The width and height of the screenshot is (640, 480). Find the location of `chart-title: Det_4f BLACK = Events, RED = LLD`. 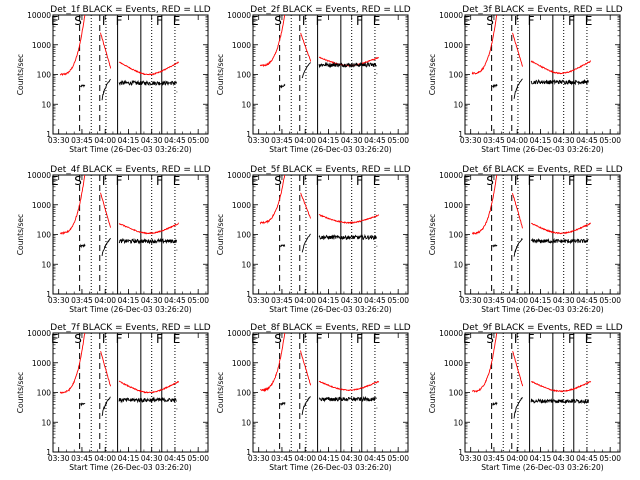

chart-title: Det_4f BLACK = Events, RED = LLD is located at coordinates (130, 170).